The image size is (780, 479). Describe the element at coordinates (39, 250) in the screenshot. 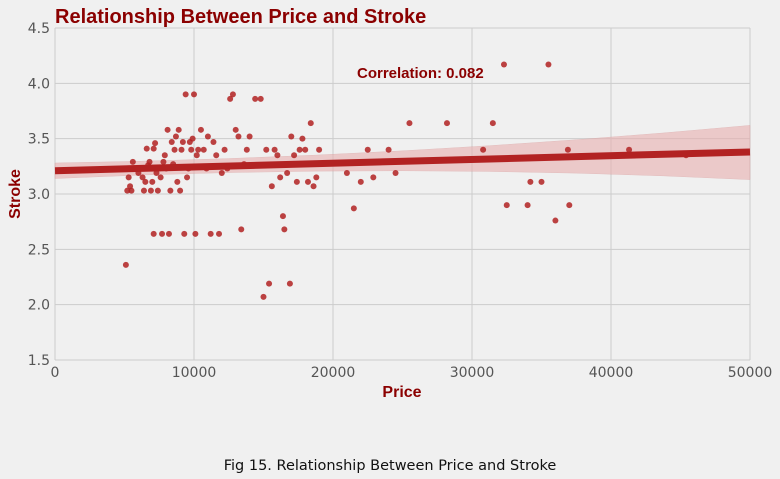

I see `y-tick-label: 2.5` at that location.